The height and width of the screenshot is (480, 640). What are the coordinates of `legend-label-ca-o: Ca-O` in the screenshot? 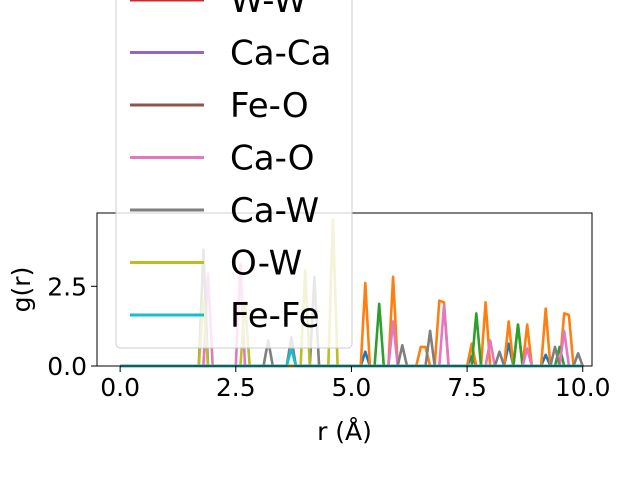 It's located at (272, 159).